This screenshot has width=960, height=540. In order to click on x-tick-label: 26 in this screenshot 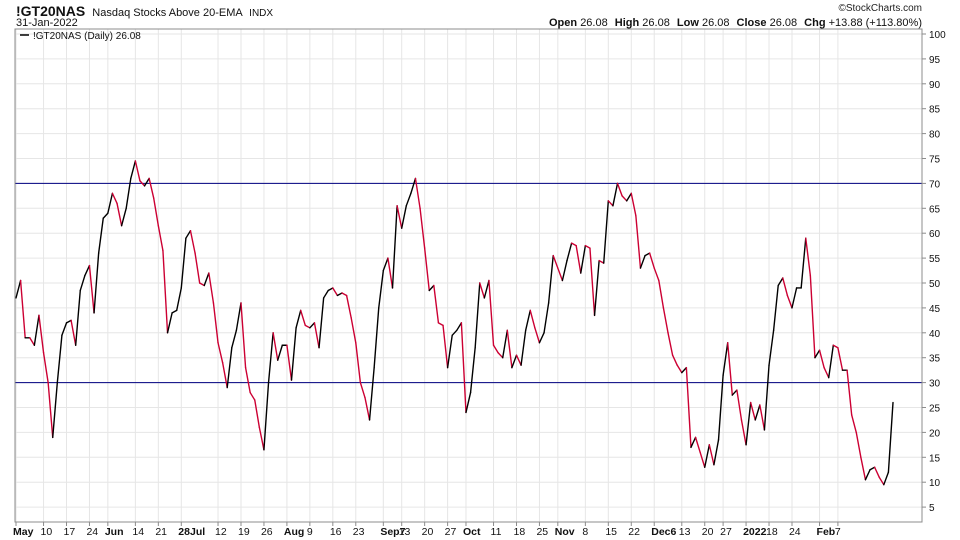, I will do `click(267, 532)`.